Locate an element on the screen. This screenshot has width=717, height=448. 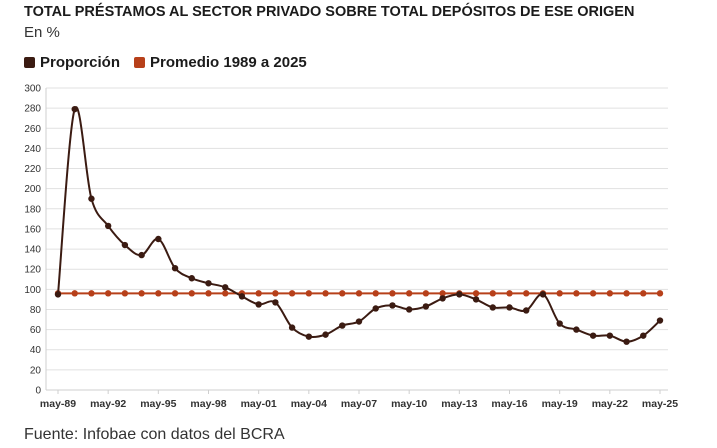
source-note: Fuente: Infobae con datos del BCRA is located at coordinates (154, 434).